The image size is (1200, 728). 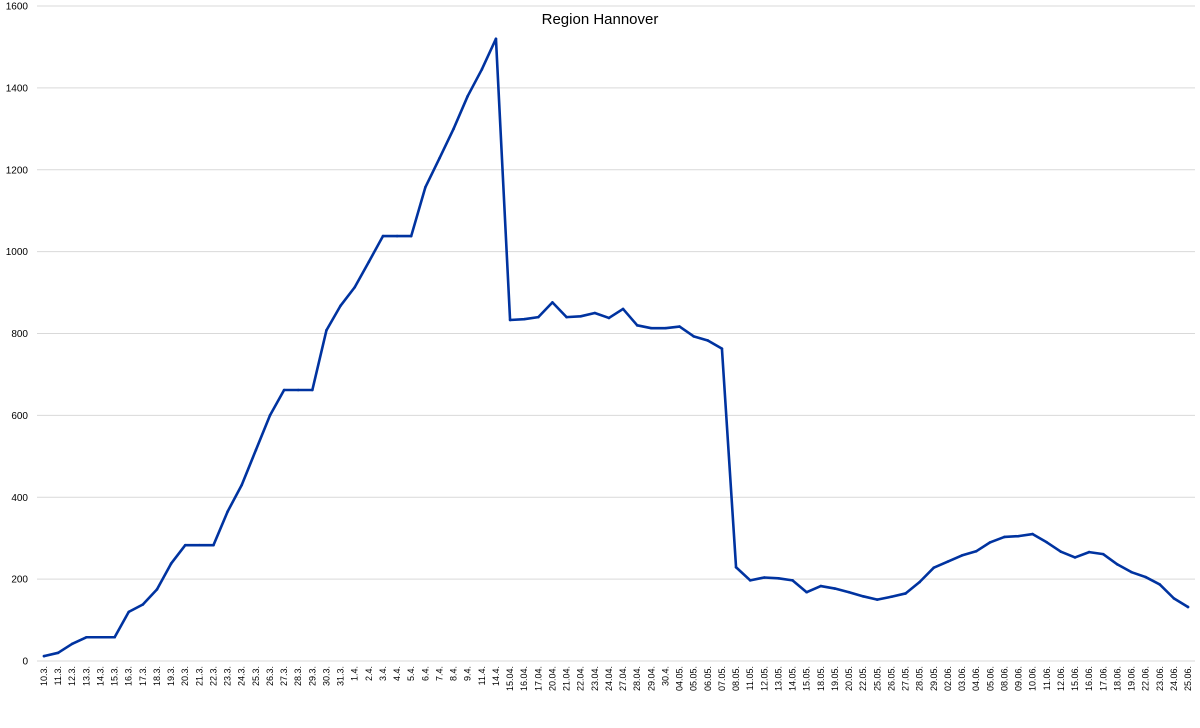 I want to click on x-tick-label: 30.3., so click(x=326, y=676).